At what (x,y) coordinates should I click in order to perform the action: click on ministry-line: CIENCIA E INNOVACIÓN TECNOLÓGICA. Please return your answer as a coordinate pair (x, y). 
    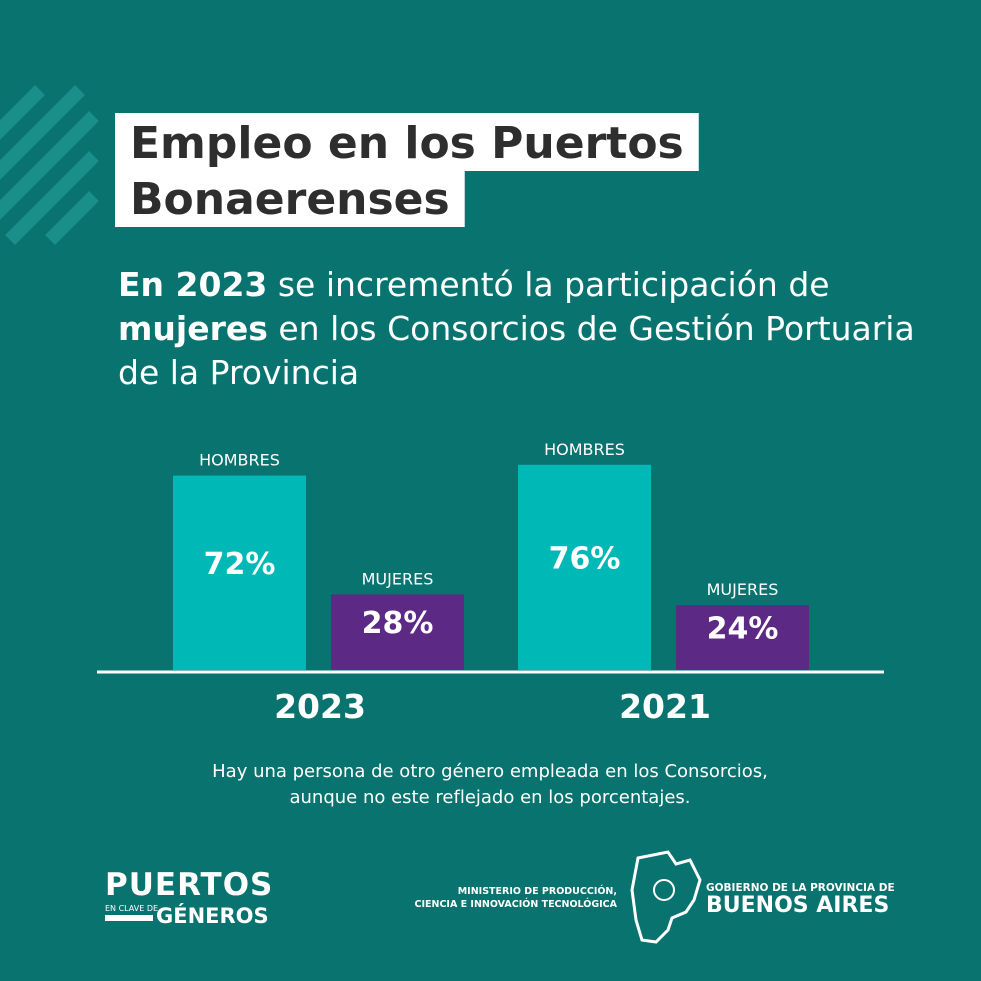
    Looking at the image, I should click on (516, 904).